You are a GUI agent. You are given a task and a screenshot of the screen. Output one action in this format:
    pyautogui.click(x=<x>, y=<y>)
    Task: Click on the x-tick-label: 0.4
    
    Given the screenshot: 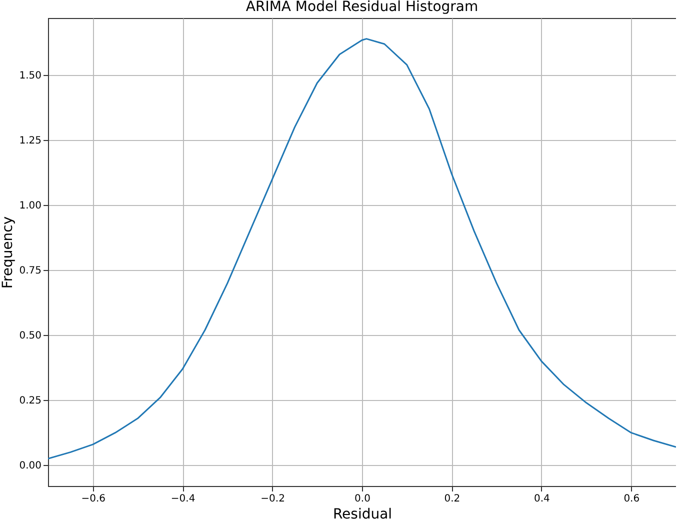 What is the action you would take?
    pyautogui.click(x=542, y=499)
    